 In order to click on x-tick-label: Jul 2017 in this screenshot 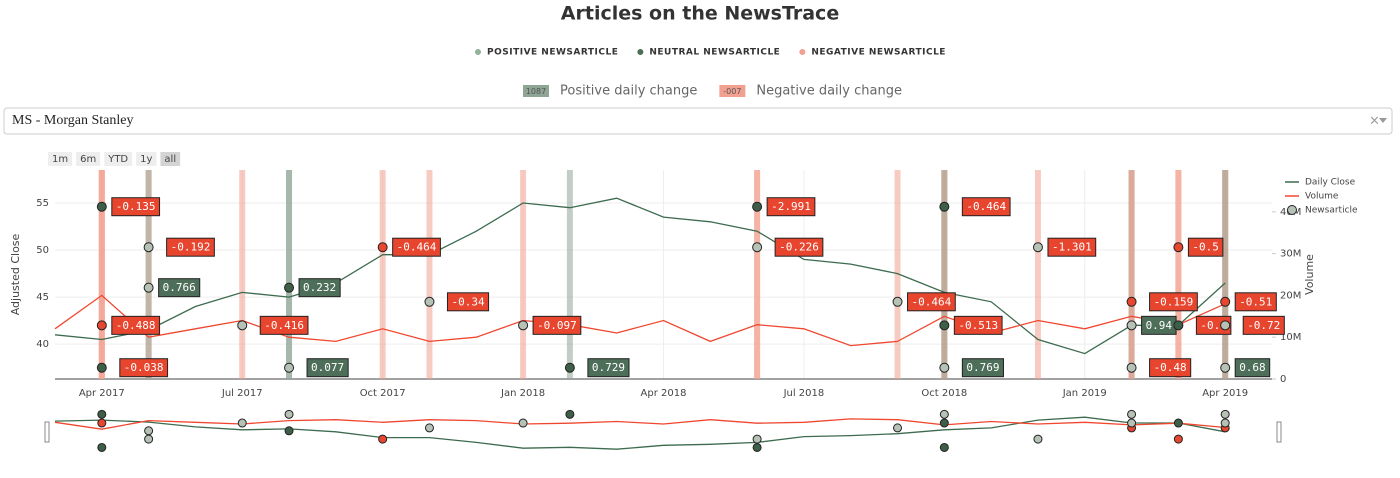, I will do `click(242, 393)`.